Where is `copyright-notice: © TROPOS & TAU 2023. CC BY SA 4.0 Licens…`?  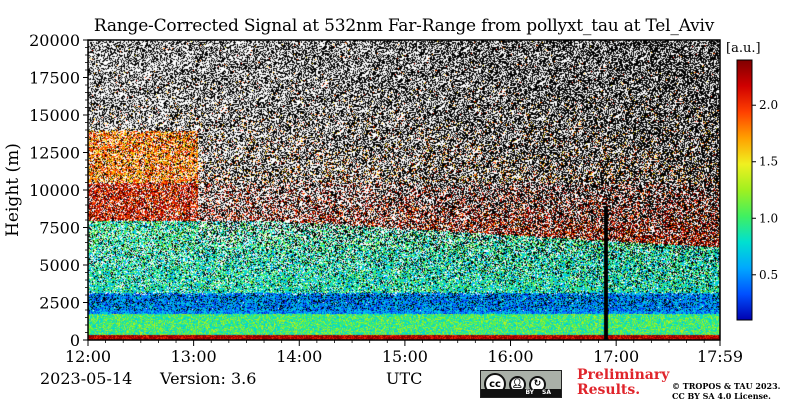 copyright-notice: © TROPOS & TAU 2023. CC BY SA 4.0 Licens… is located at coordinates (726, 391).